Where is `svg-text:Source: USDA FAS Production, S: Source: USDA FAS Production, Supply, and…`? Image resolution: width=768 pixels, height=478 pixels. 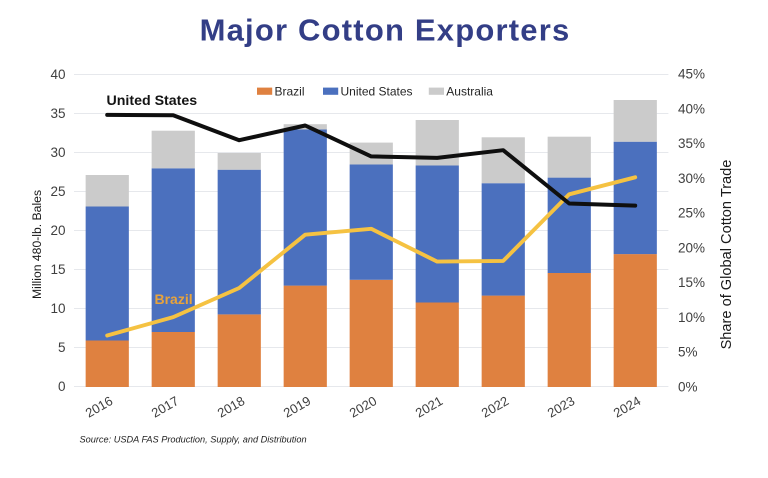 svg-text:Source: USDA FAS Production, S: Source: USDA FAS Production, Supply, and… is located at coordinates (193, 440).